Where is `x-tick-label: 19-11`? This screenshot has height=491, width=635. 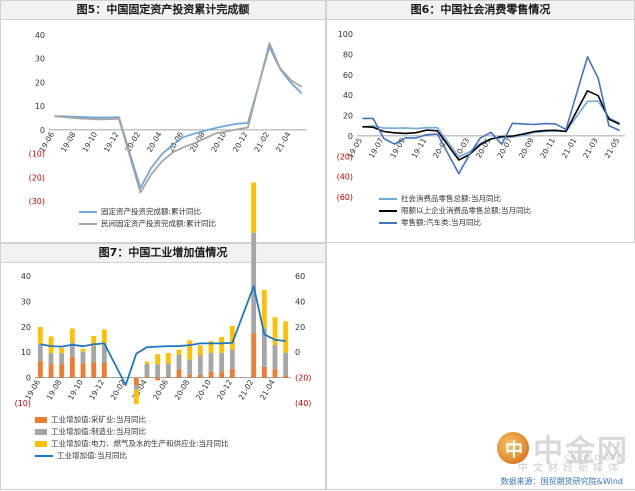
x-tick-label: 19-11 is located at coordinates (419, 148).